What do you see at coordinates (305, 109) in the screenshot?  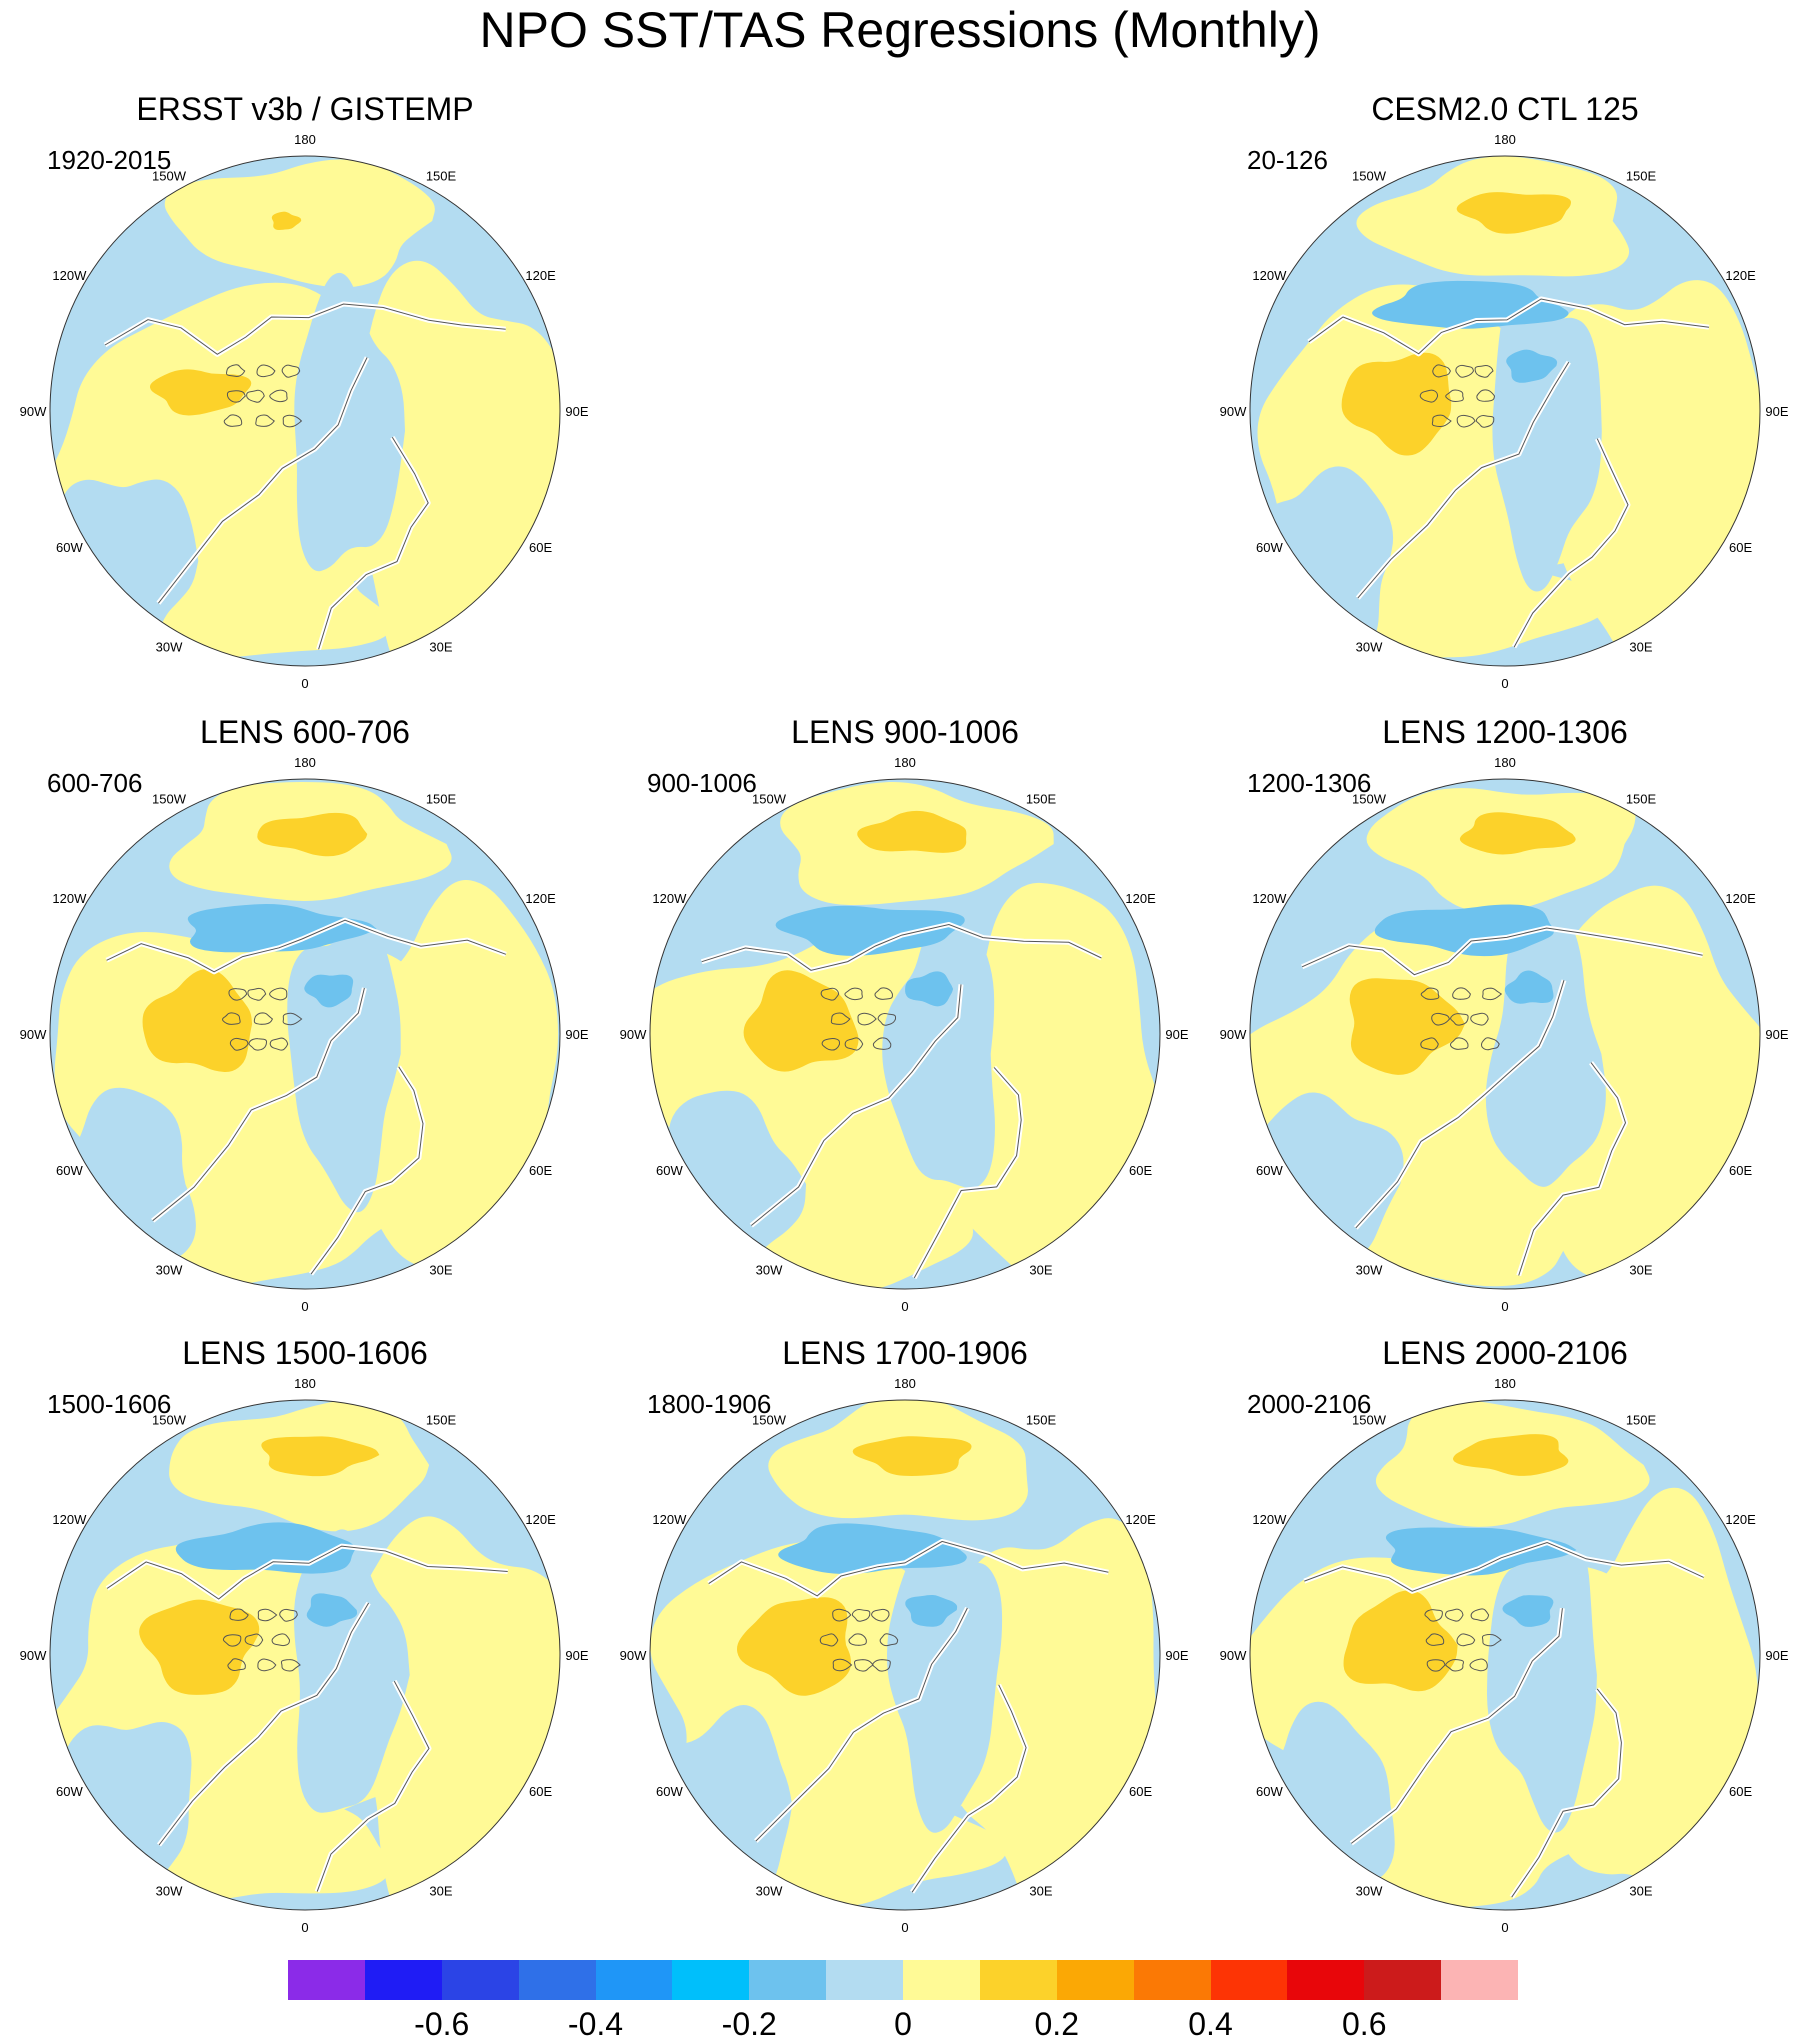 I see `panel-title: ERSST v3b / GISTEMP` at bounding box center [305, 109].